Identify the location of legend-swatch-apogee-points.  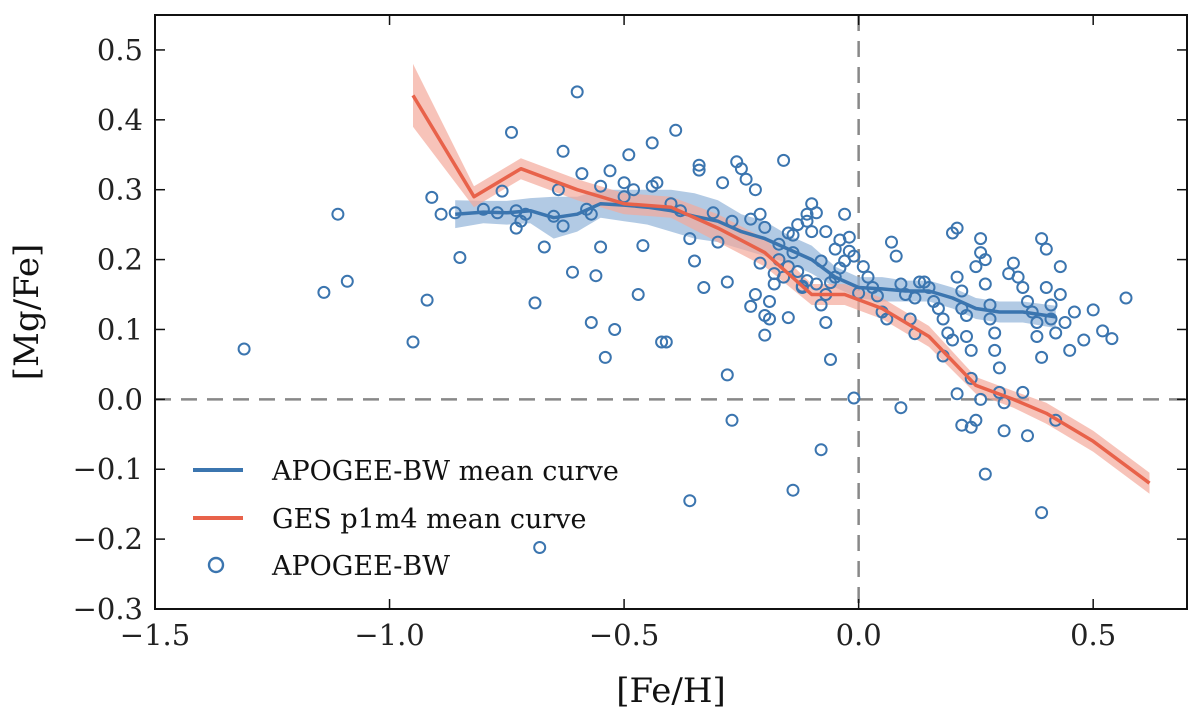
(216, 565).